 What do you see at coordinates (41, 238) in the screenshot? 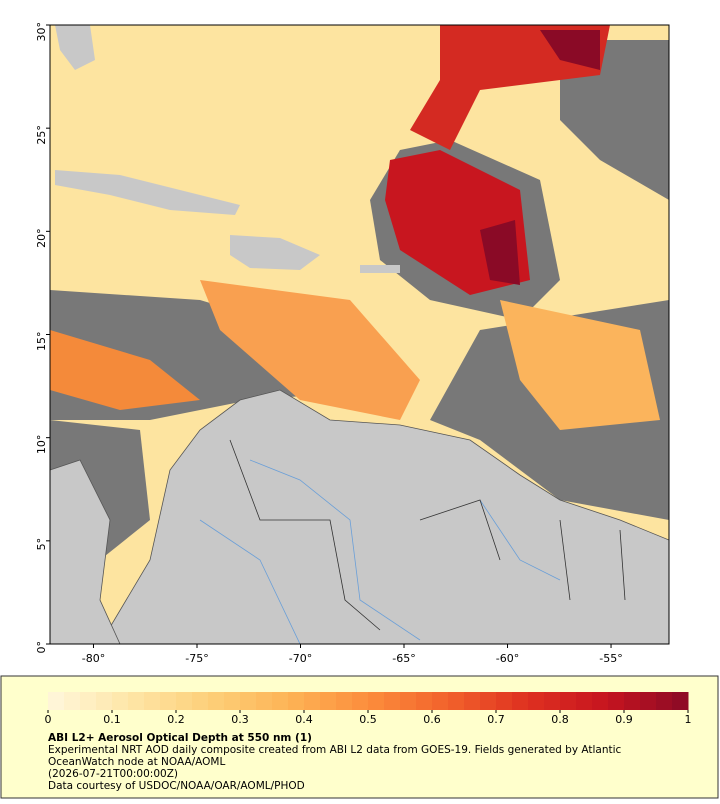
I see `y-tick-label: 20°` at bounding box center [41, 238].